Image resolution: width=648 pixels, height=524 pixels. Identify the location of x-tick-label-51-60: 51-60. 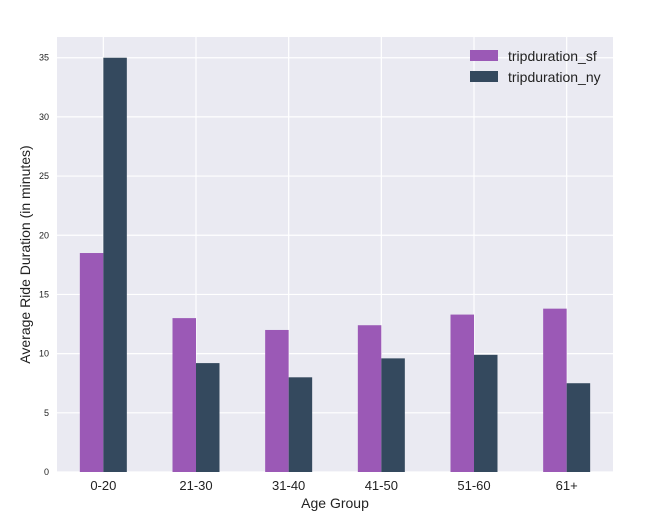
(473, 485).